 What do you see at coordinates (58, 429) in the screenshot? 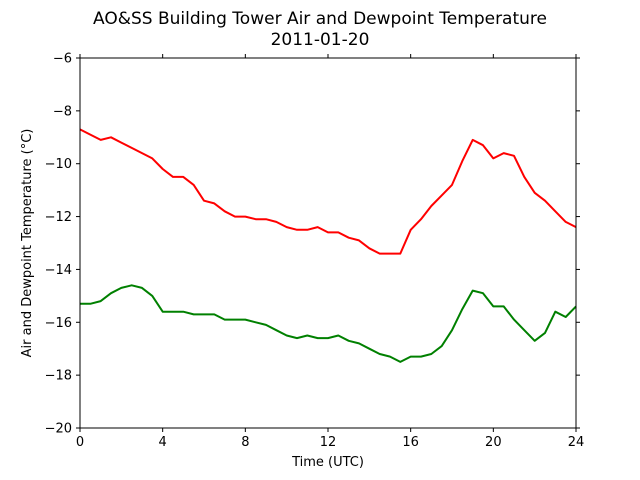
I see `y-tick-label: −20` at bounding box center [58, 429].